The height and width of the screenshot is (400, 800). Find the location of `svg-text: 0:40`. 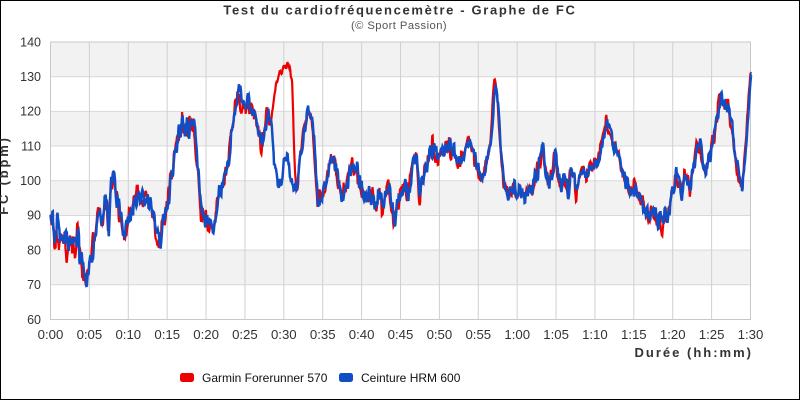

svg-text: 0:40 is located at coordinates (362, 334).